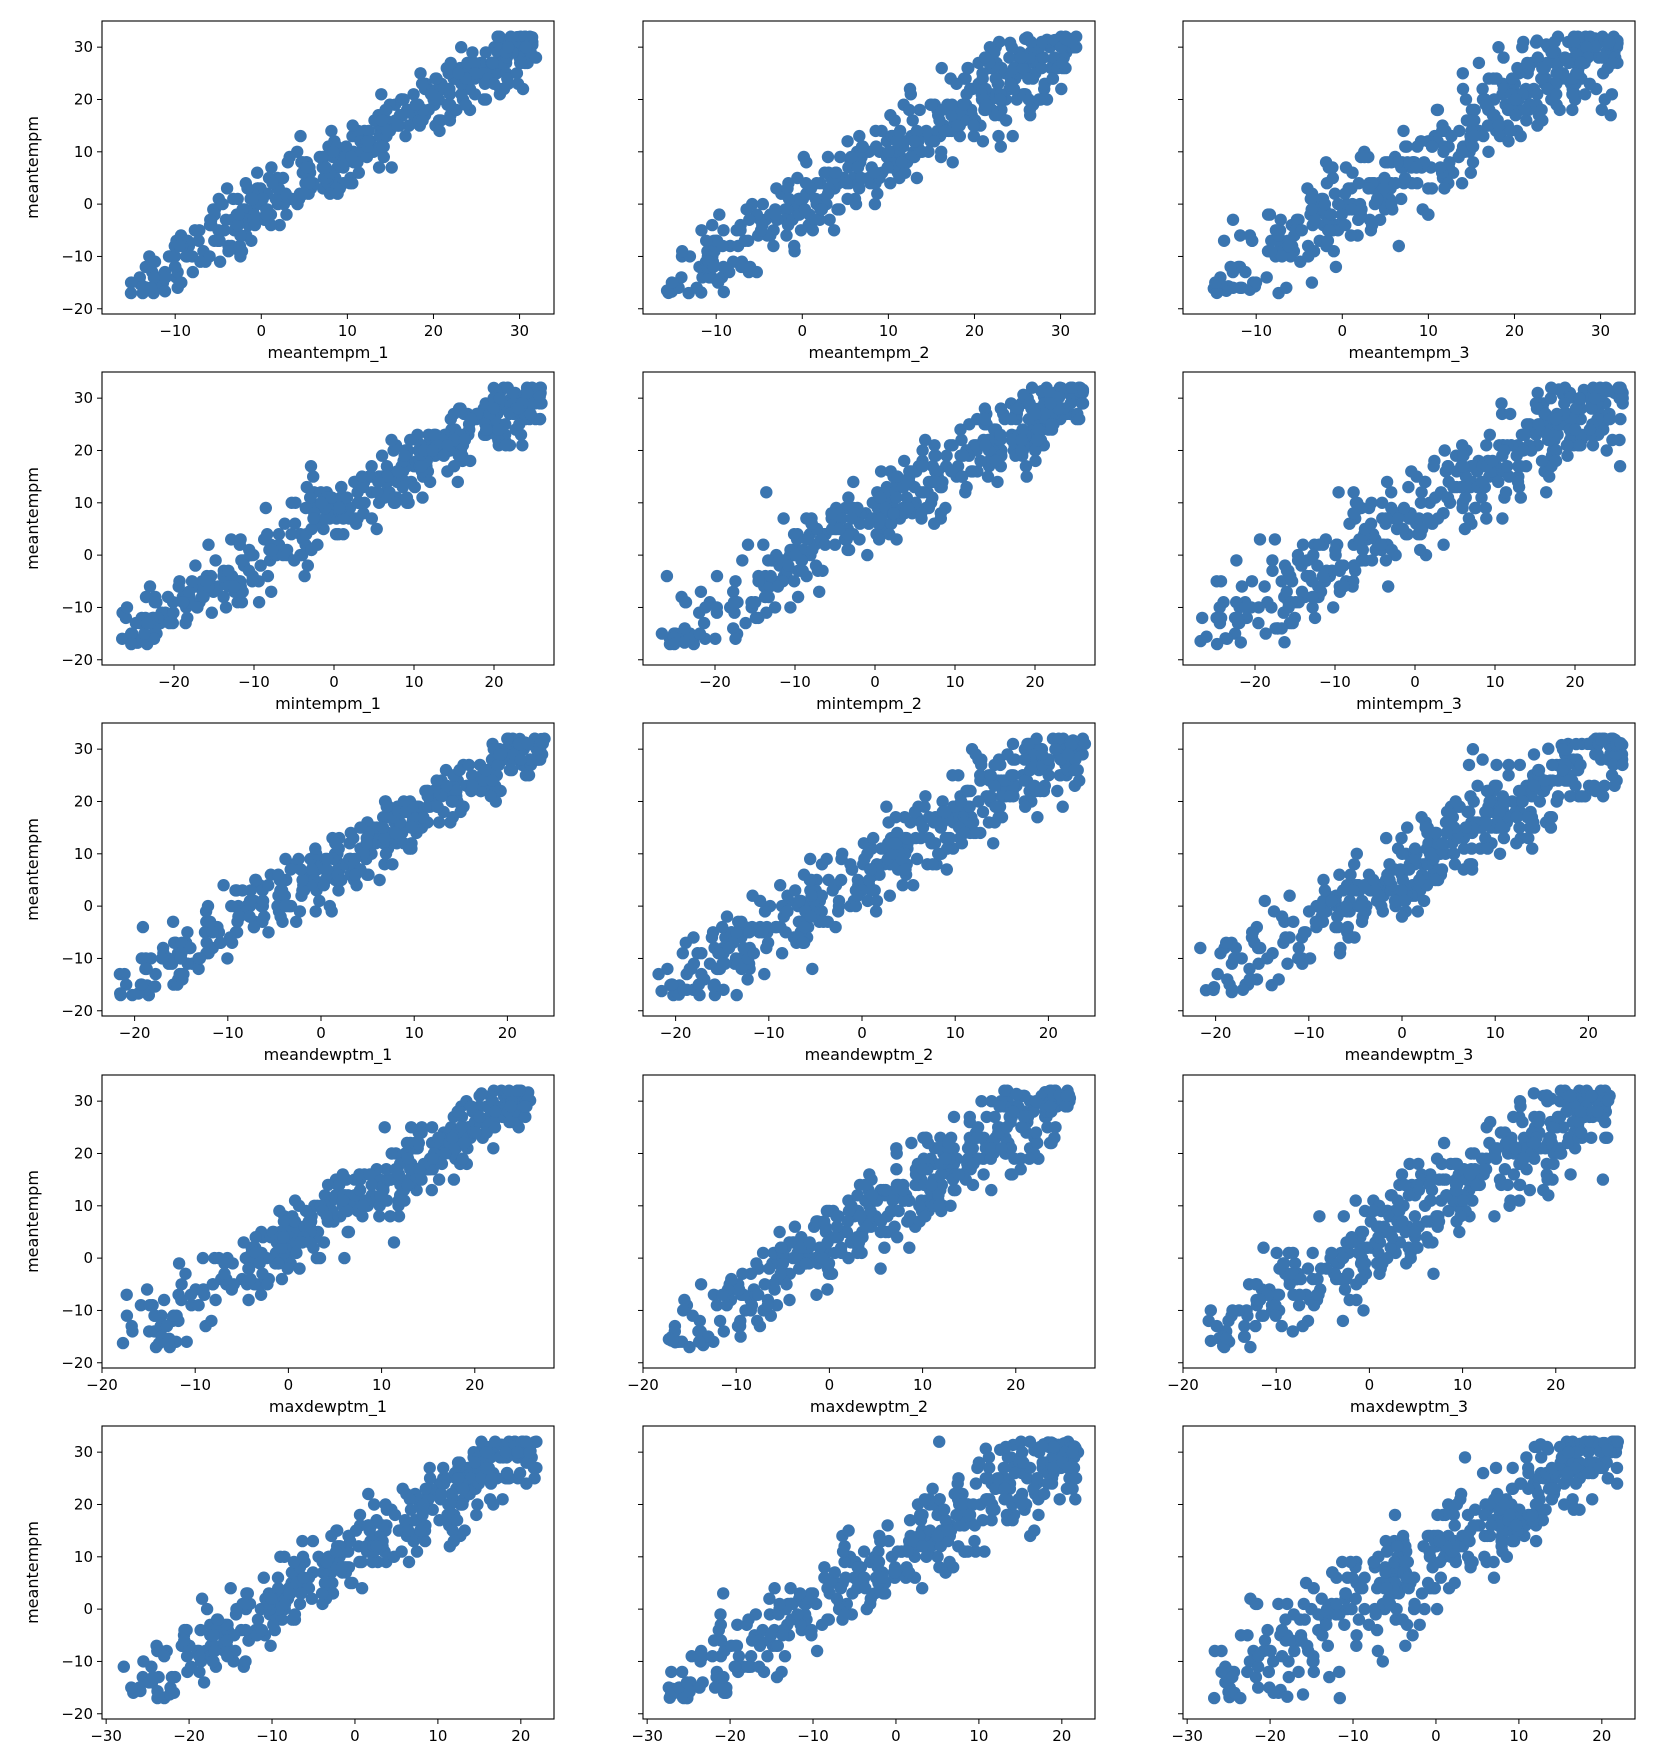  What do you see at coordinates (328, 353) in the screenshot?
I see `x-axis-label: meantempm_1` at bounding box center [328, 353].